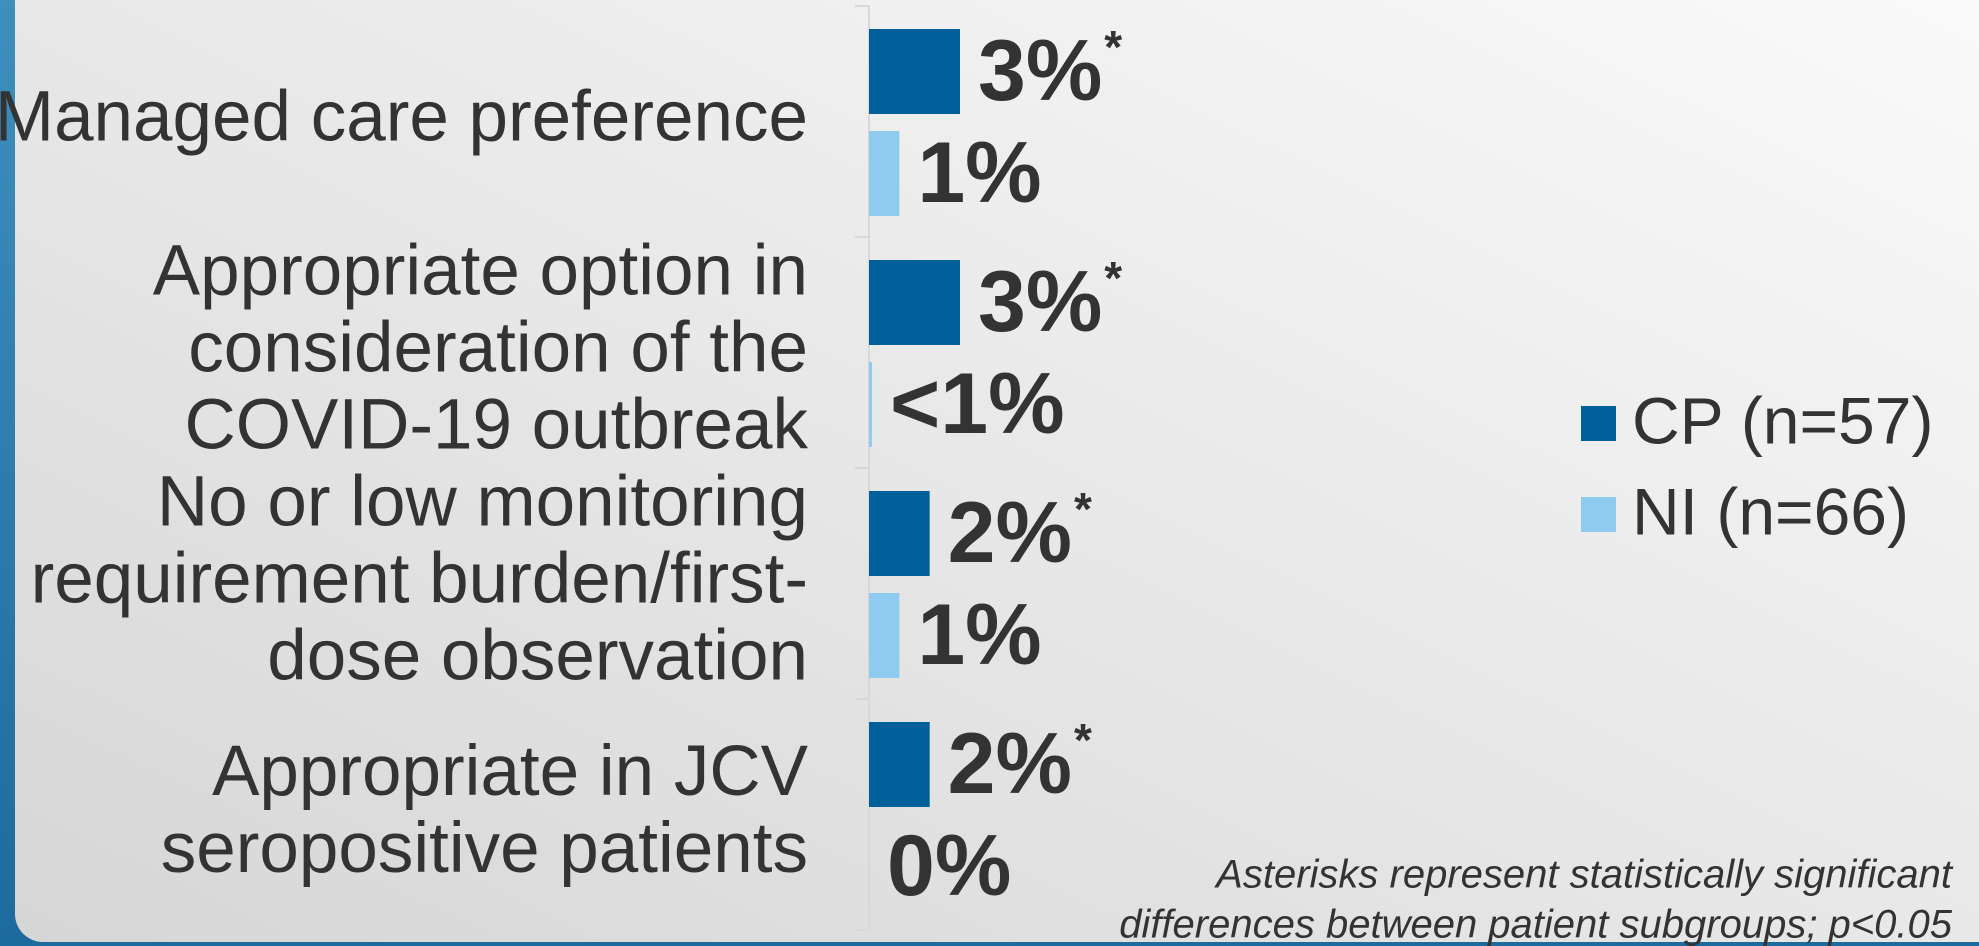  Describe the element at coordinates (949, 866) in the screenshot. I see `value-label: 0%` at that location.